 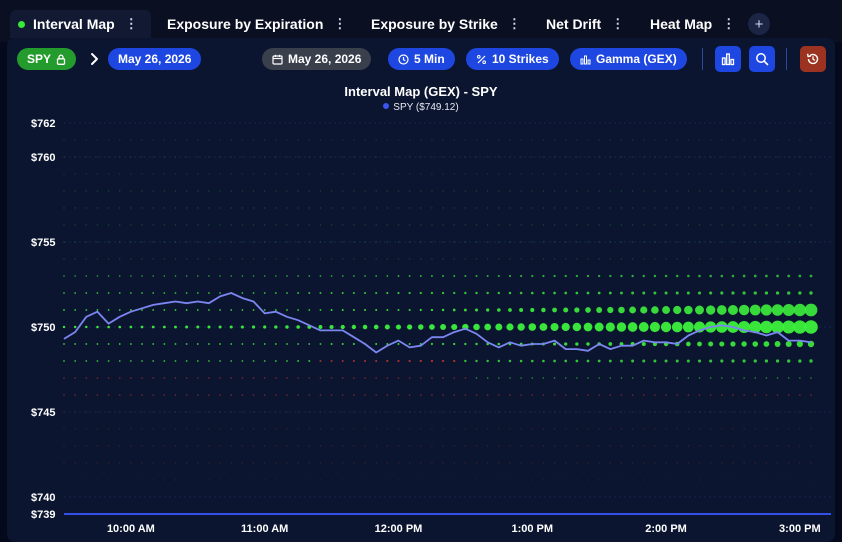 What do you see at coordinates (512, 59) in the screenshot?
I see `strikes-button: 10 Strikes` at bounding box center [512, 59].